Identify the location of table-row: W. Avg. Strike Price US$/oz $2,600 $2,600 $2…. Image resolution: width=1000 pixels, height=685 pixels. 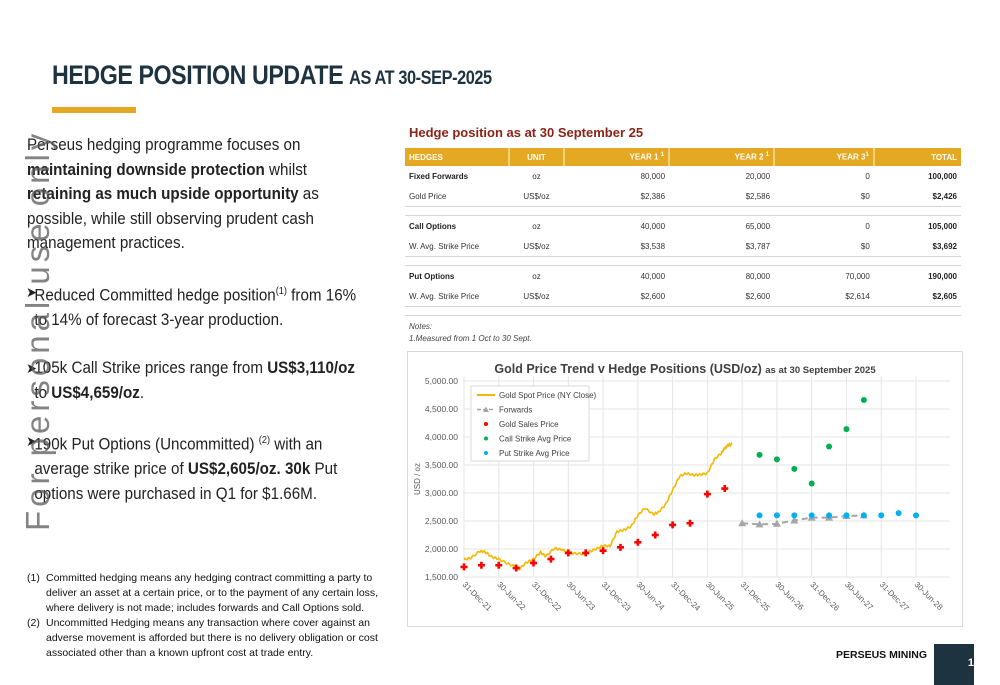
(683, 296).